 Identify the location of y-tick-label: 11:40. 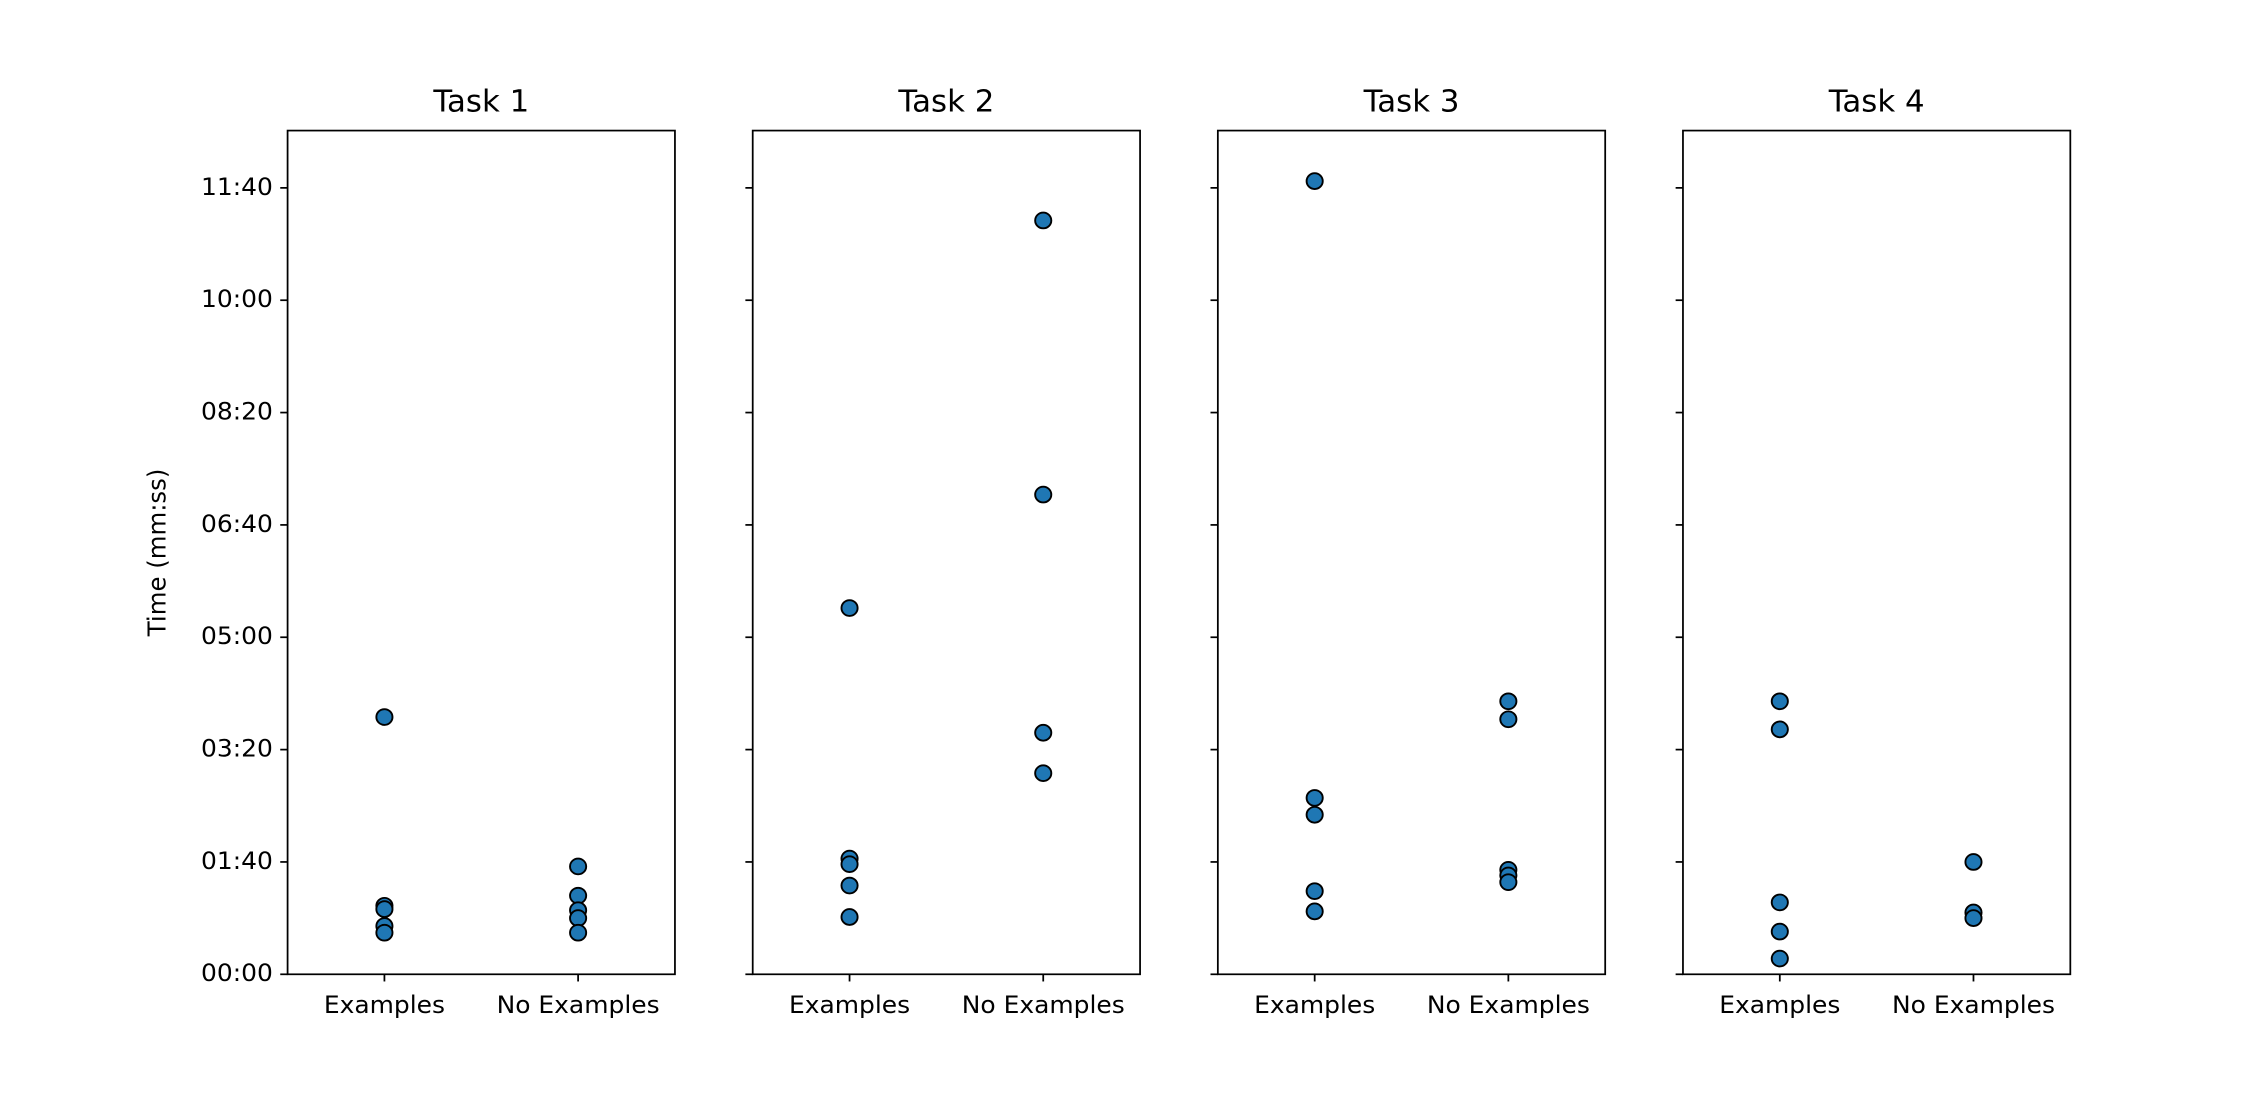
(237, 186).